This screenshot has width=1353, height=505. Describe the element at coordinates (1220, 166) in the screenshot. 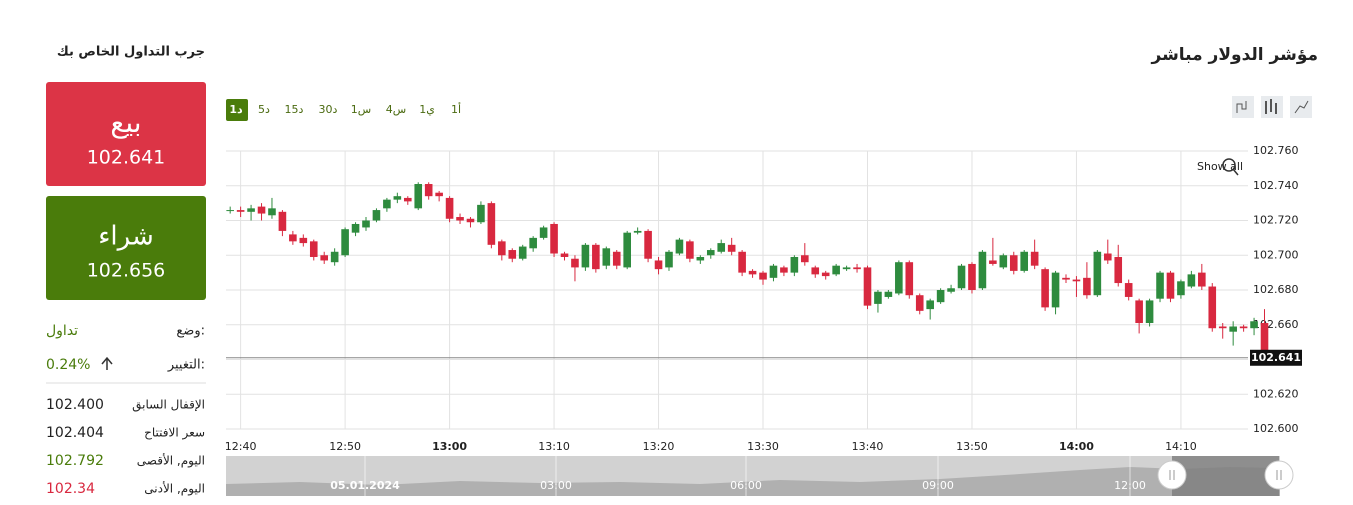

I see `show-all: Show all` at that location.